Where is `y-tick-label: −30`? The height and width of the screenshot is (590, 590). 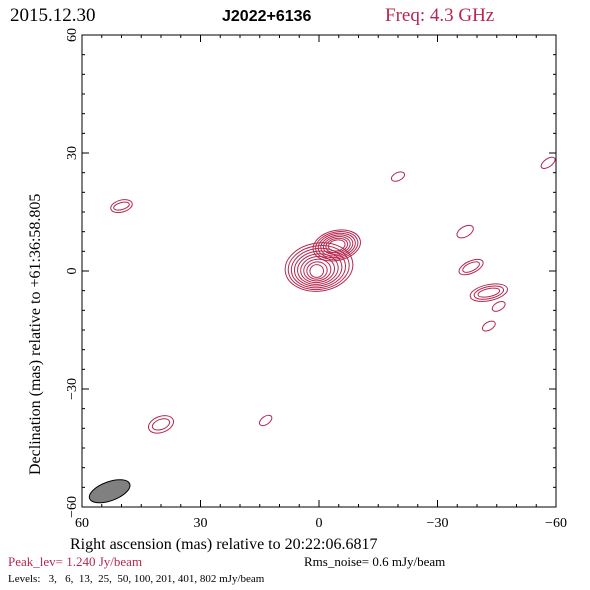 y-tick-label: −30 is located at coordinates (72, 389).